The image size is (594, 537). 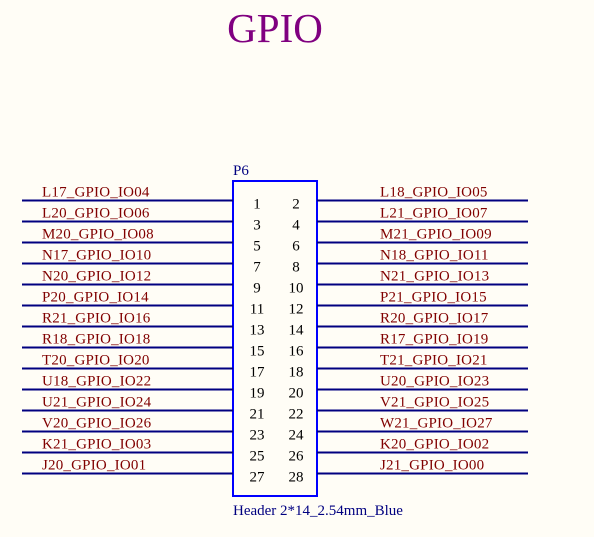 I want to click on net-label: J21_GPIO_IO00, so click(x=432, y=466).